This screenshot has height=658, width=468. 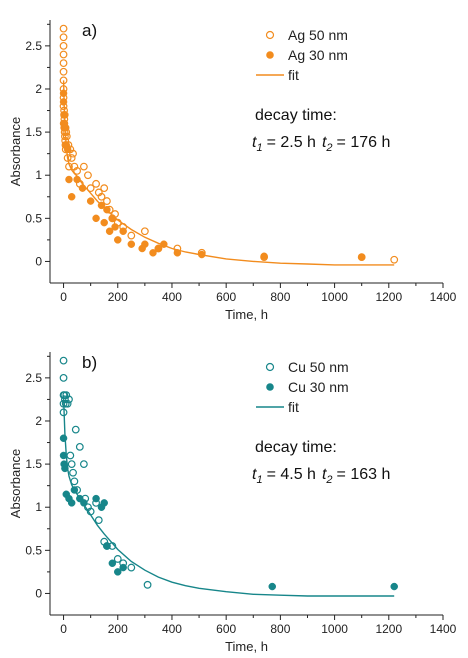 What do you see at coordinates (291, 474) in the screenshot?
I see `t1-value-b: = 4.5 h` at bounding box center [291, 474].